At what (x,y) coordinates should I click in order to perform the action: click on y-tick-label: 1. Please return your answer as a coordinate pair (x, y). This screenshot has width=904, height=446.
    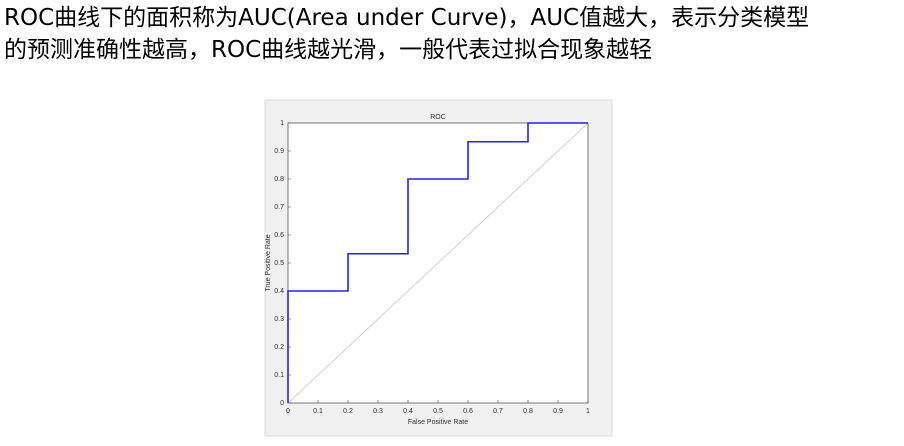
    Looking at the image, I should click on (282, 123).